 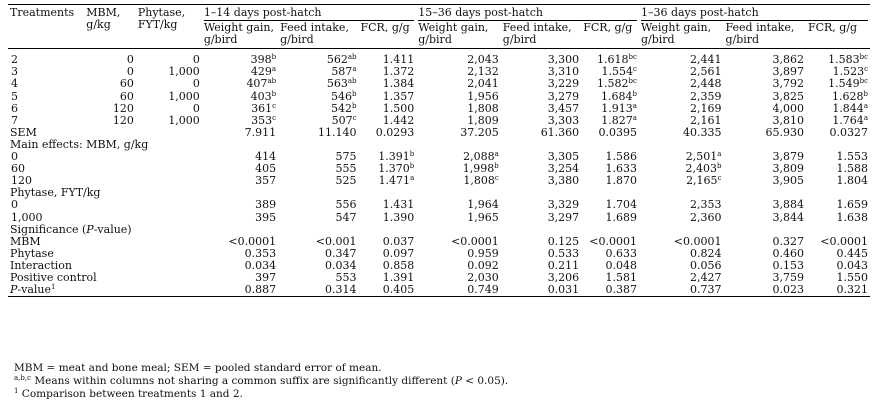 What do you see at coordinates (838, 58) in the screenshot?
I see `table-cell: 1.583bc` at bounding box center [838, 58].